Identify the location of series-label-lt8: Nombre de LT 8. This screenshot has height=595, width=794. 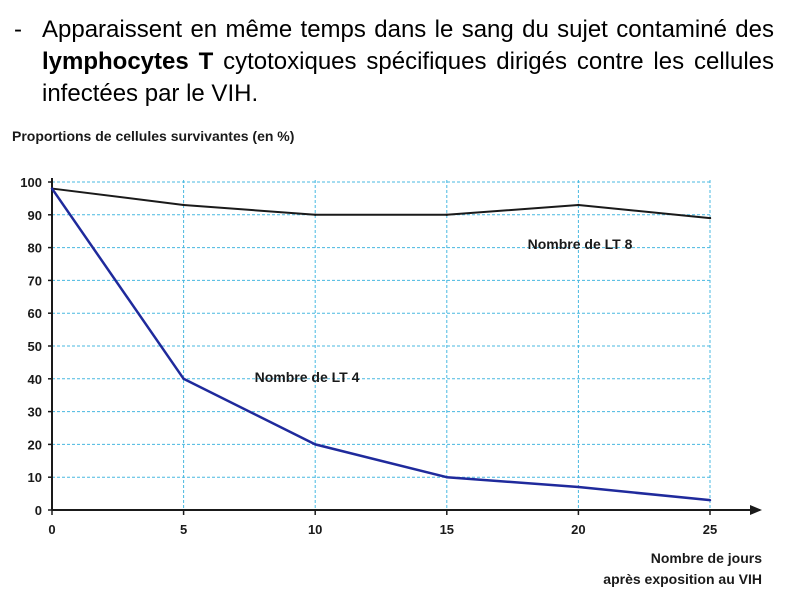
(580, 244).